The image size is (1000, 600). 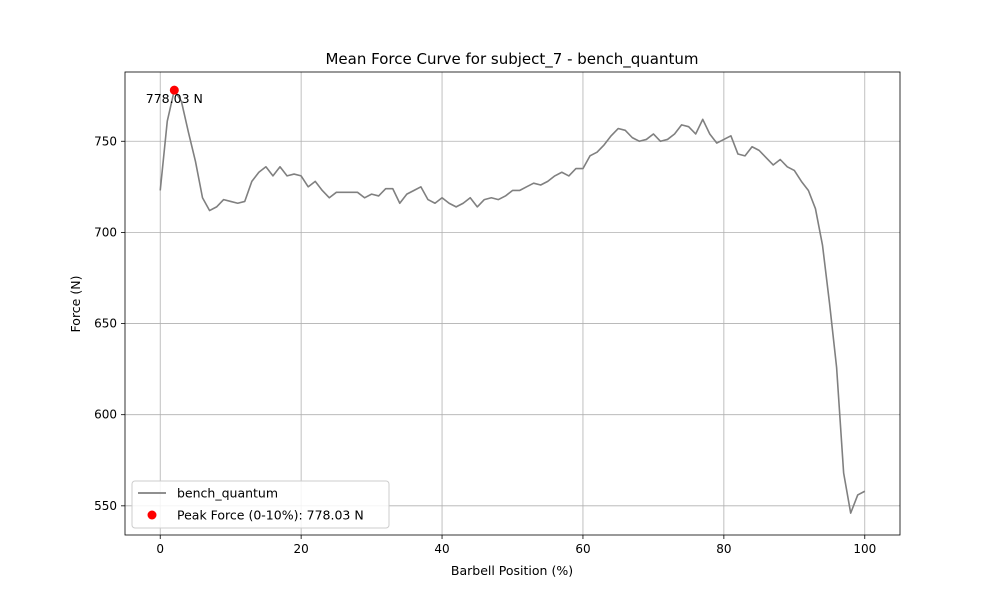 I want to click on y-tick-label: 600, so click(x=105, y=415).